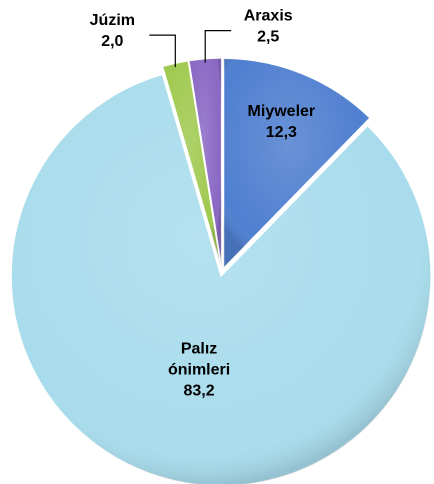  I want to click on label-line: Palız, so click(199, 349).